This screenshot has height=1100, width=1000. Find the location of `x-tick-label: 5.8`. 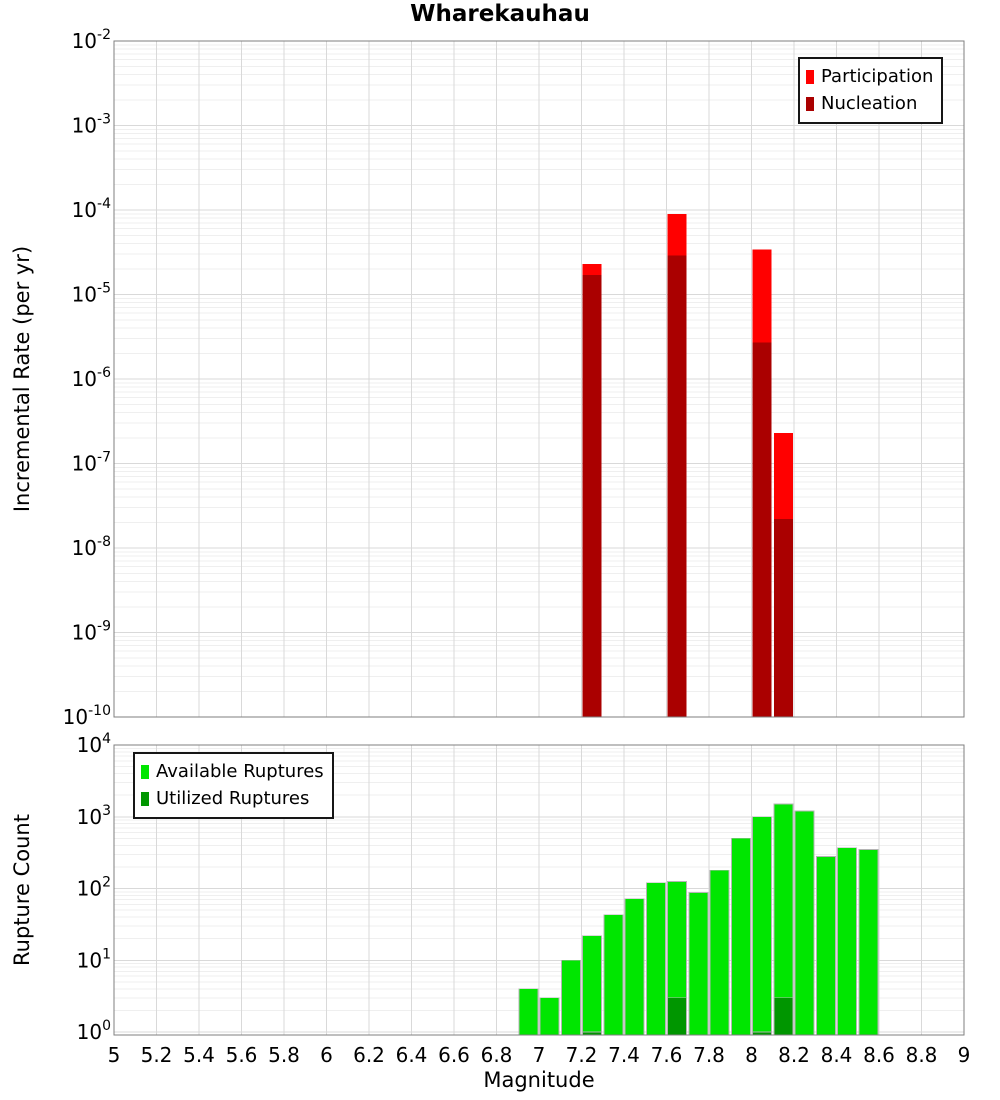

x-tick-label: 5.8 is located at coordinates (284, 1055).